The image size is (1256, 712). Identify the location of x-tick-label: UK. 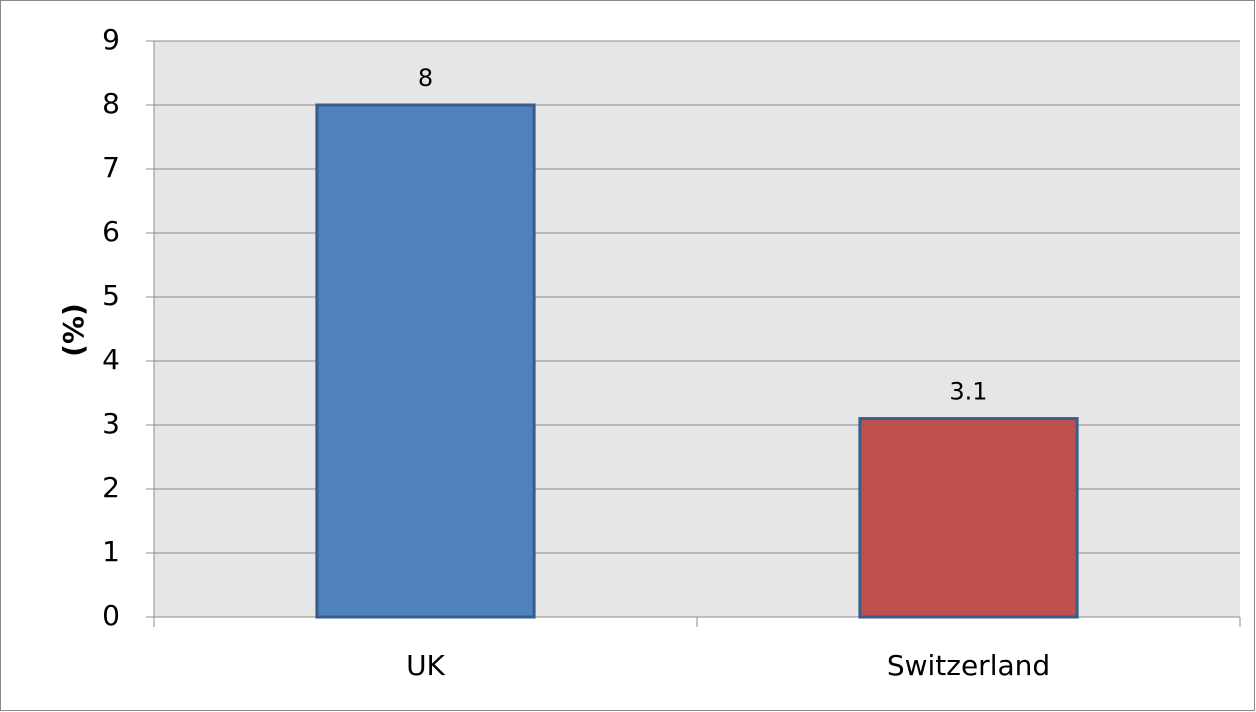
(425, 665).